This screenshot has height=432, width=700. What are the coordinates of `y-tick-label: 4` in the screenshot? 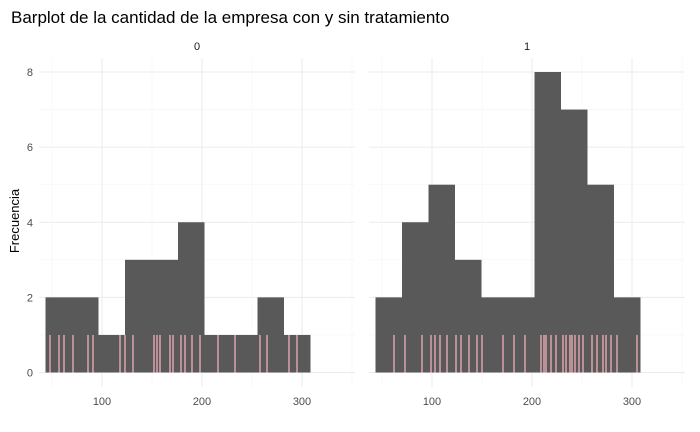 It's located at (30, 223).